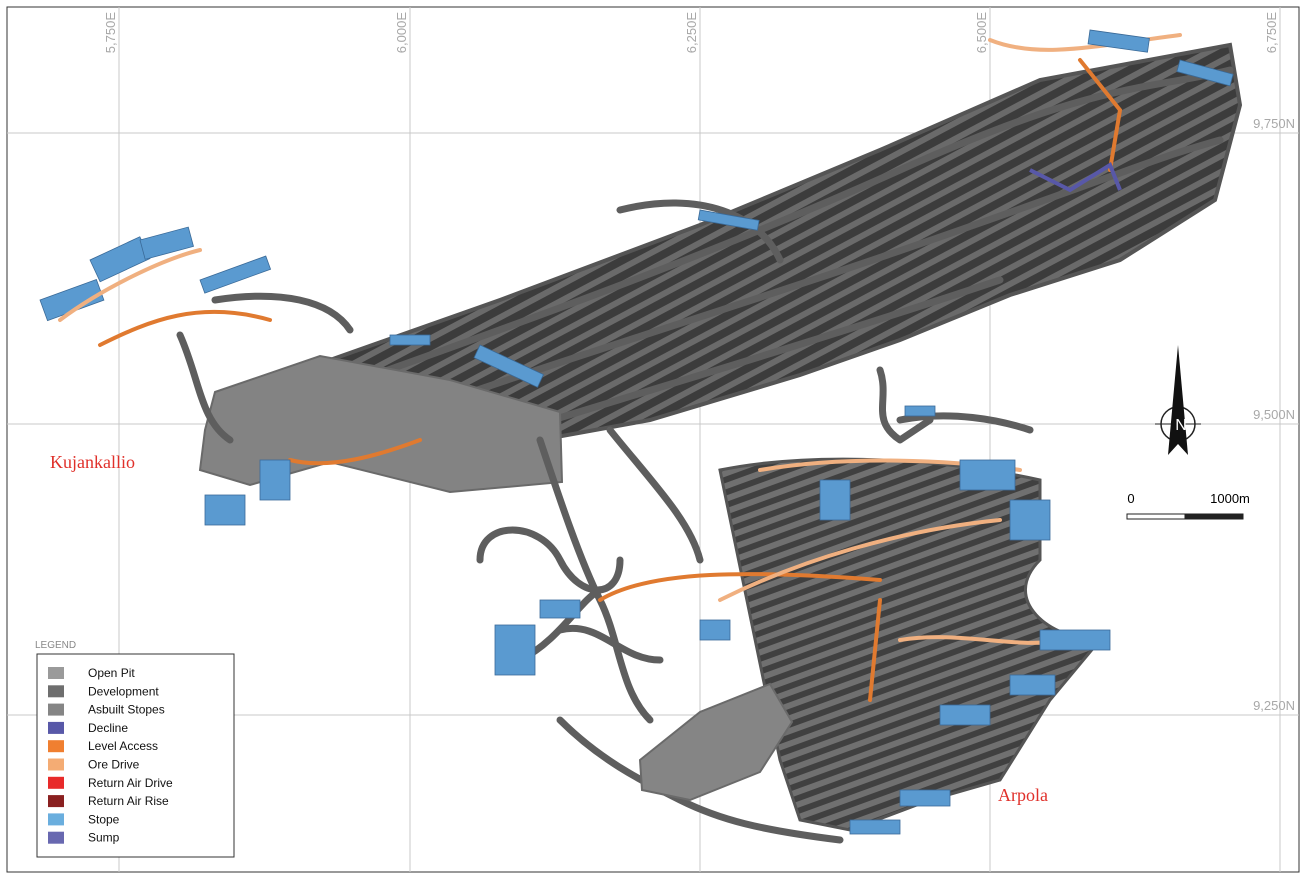 The height and width of the screenshot is (875, 1306). I want to click on place-label: Kujankallio, so click(92, 462).